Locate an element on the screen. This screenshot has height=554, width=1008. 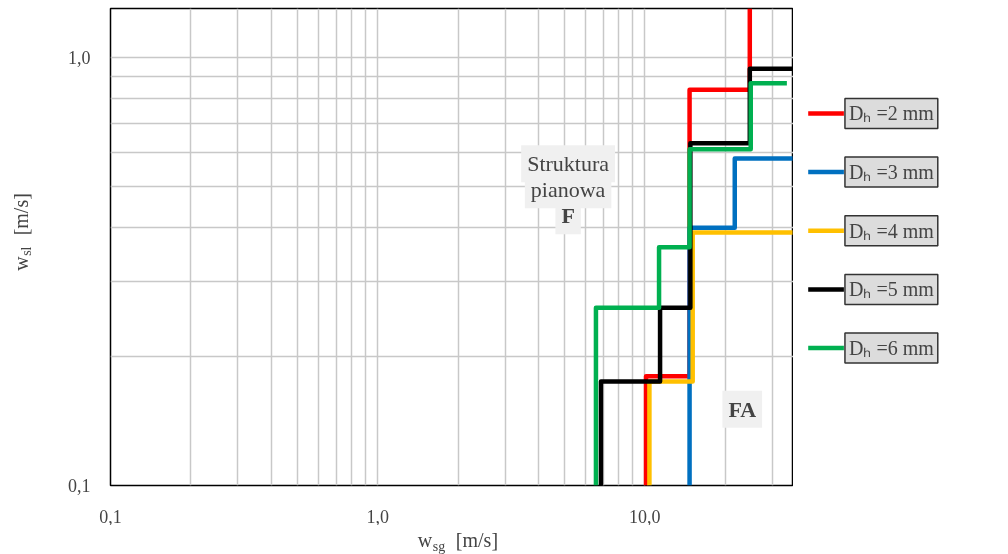
legend-label: Dₕ =2 mm is located at coordinates (891, 113).